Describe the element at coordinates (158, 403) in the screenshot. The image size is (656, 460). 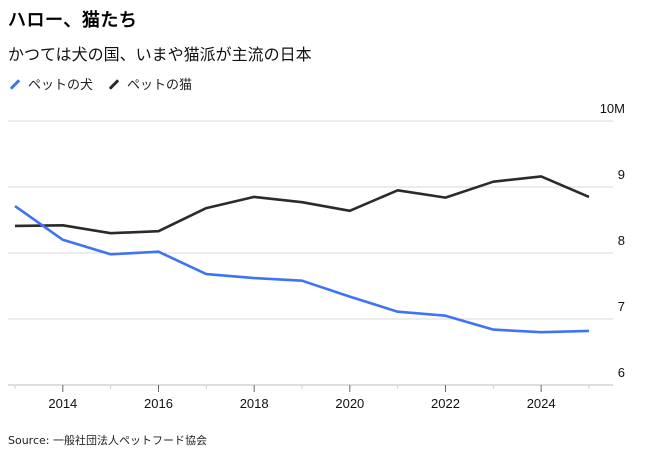
I see `x-tick-label-2016: 2016` at that location.